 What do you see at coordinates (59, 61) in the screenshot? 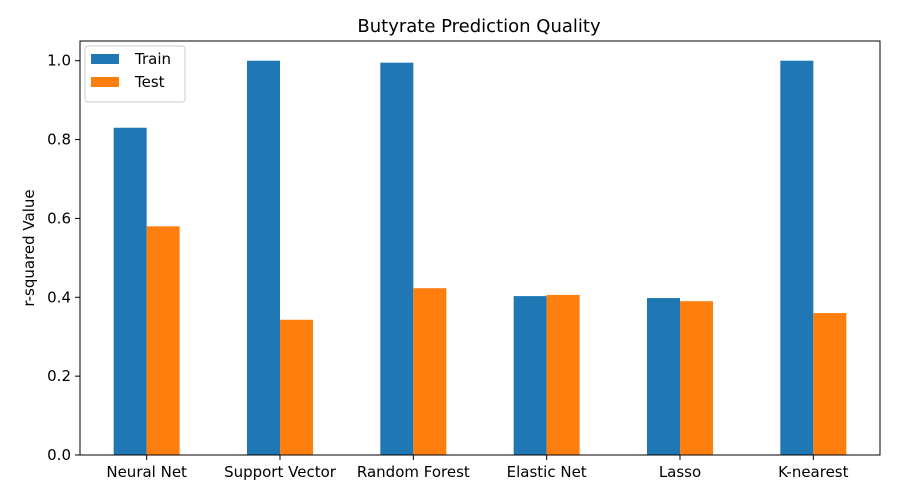
I see `y-tick-label: 1.0` at bounding box center [59, 61].